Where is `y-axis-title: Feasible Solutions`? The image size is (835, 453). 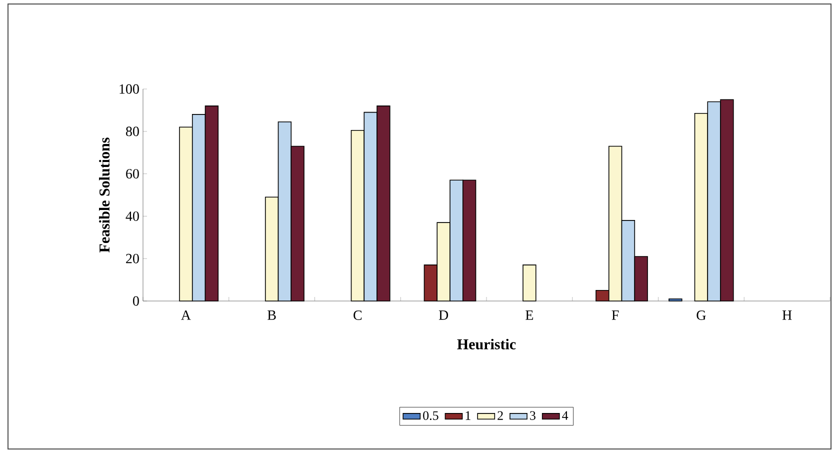
y-axis-title: Feasible Solutions is located at coordinates (104, 195).